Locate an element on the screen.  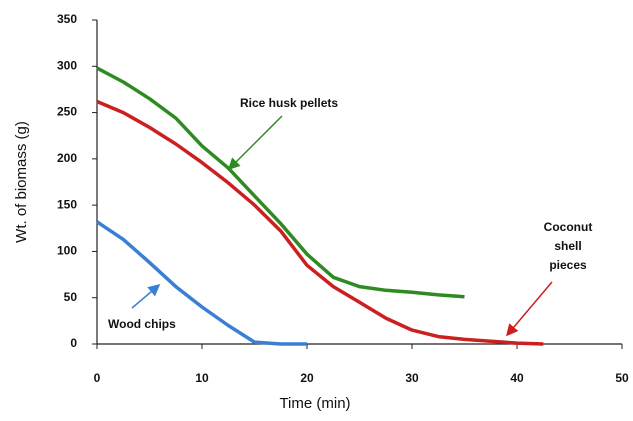
y-tick-label: 0 is located at coordinates (73, 343).